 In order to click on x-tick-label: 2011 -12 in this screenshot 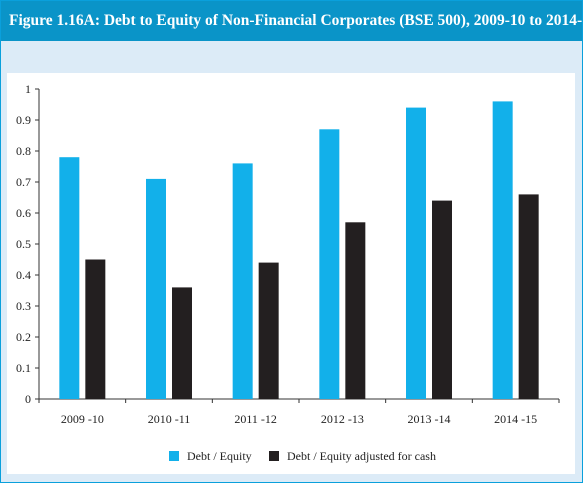, I will do `click(255, 419)`.